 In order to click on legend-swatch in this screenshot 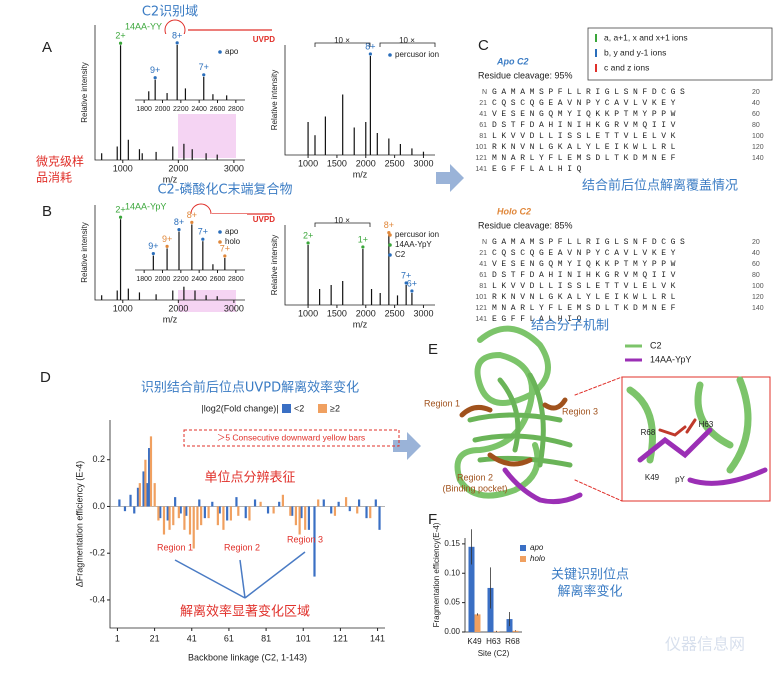, I will do `click(523, 559)`.